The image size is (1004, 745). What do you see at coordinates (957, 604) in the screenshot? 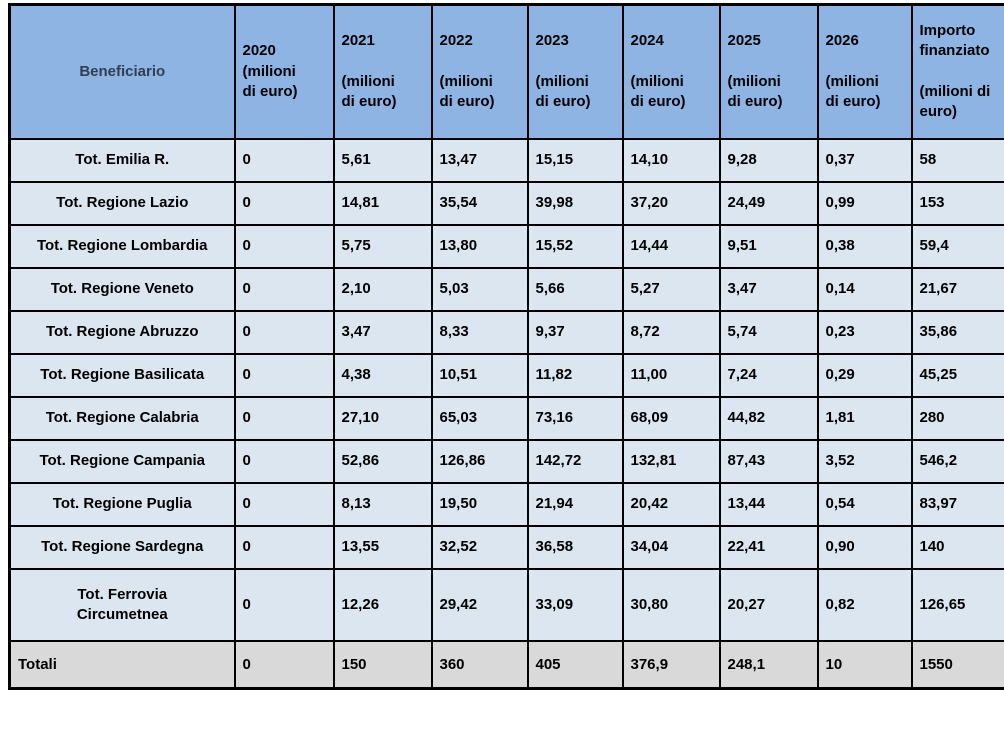
I see `cell-importo: 126,65` at bounding box center [957, 604].